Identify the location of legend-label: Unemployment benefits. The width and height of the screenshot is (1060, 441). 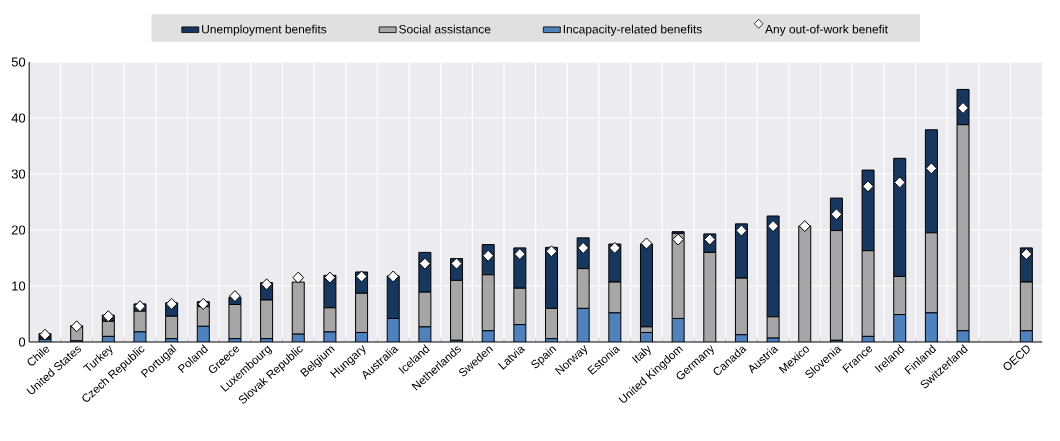
(264, 30).